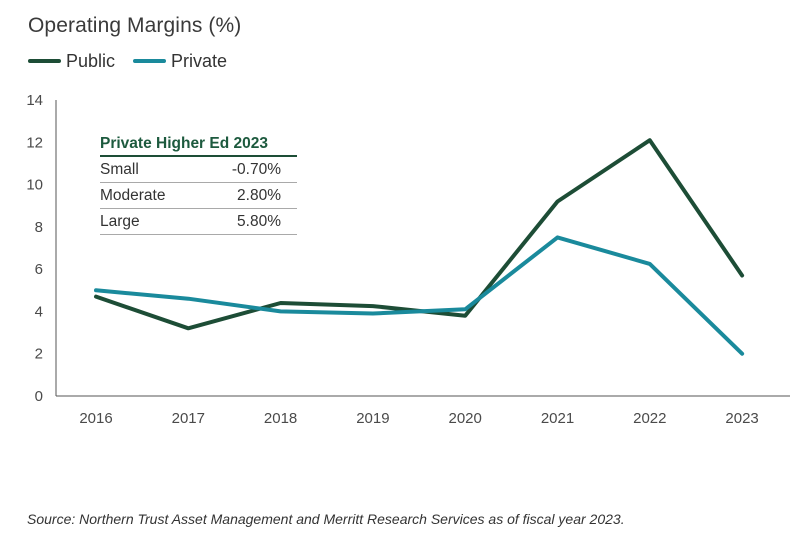  What do you see at coordinates (34, 100) in the screenshot?
I see `y-tick-label: 14` at bounding box center [34, 100].